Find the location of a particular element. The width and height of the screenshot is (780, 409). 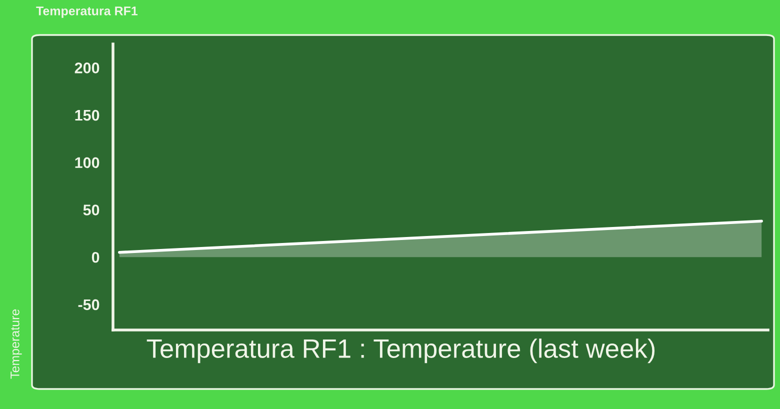

y-tick-label: 200 is located at coordinates (87, 68).